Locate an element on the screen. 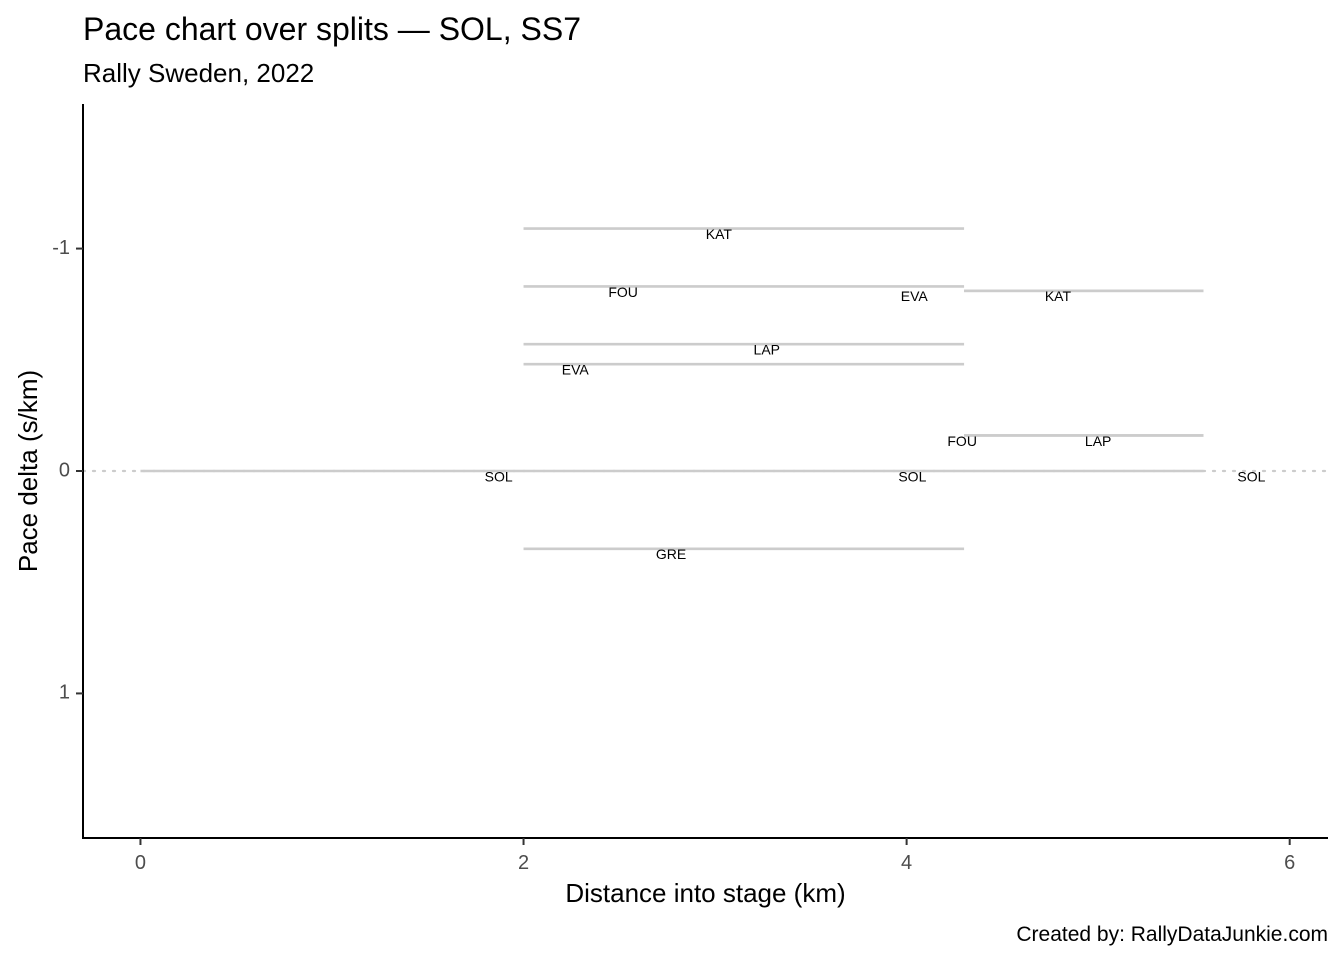 The image size is (1344, 960). driver-label-gre: GRE is located at coordinates (671, 554).